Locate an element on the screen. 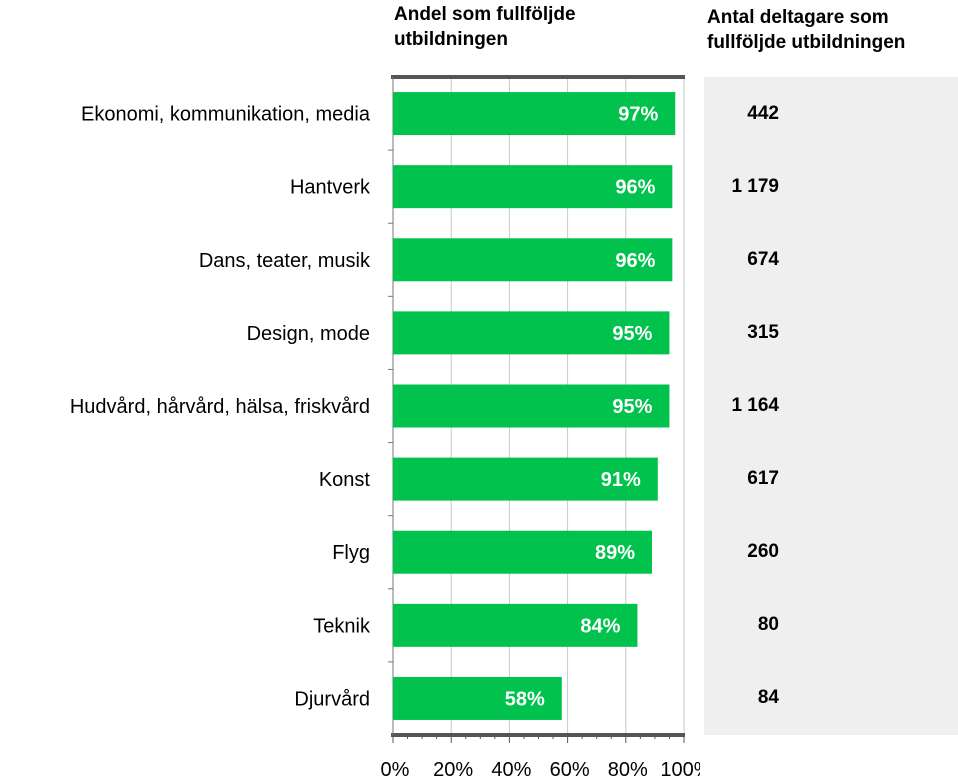 The width and height of the screenshot is (958, 779). chart-title: Andel som fullföljde utbildningen is located at coordinates (485, 27).